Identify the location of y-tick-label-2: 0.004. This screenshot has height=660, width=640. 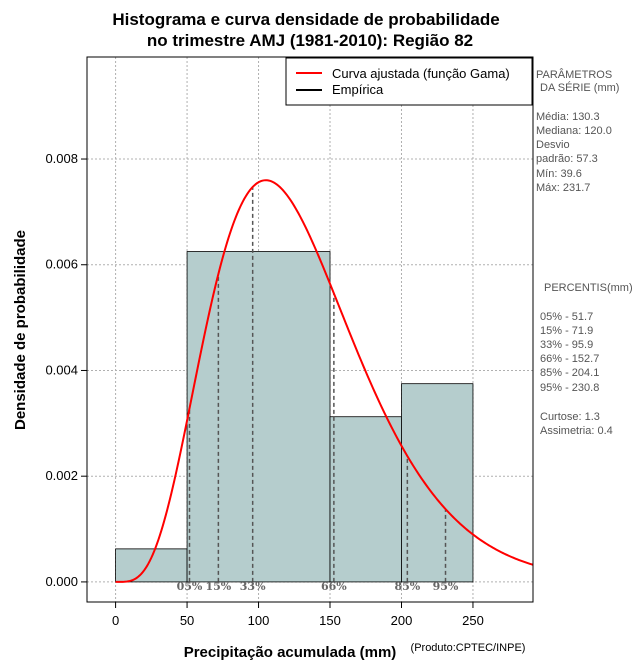
(61, 369).